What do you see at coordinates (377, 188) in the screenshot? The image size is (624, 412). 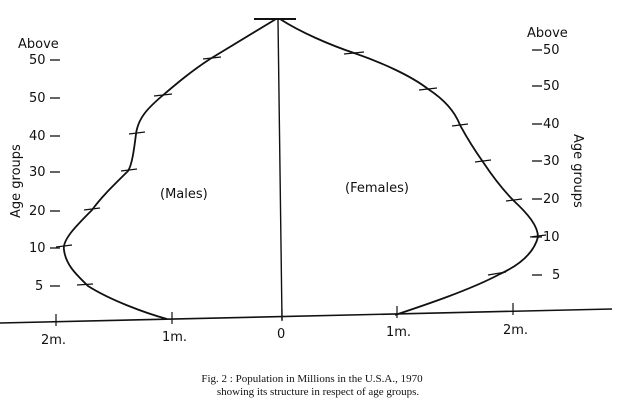 I see `females-region-label: (Females)` at bounding box center [377, 188].